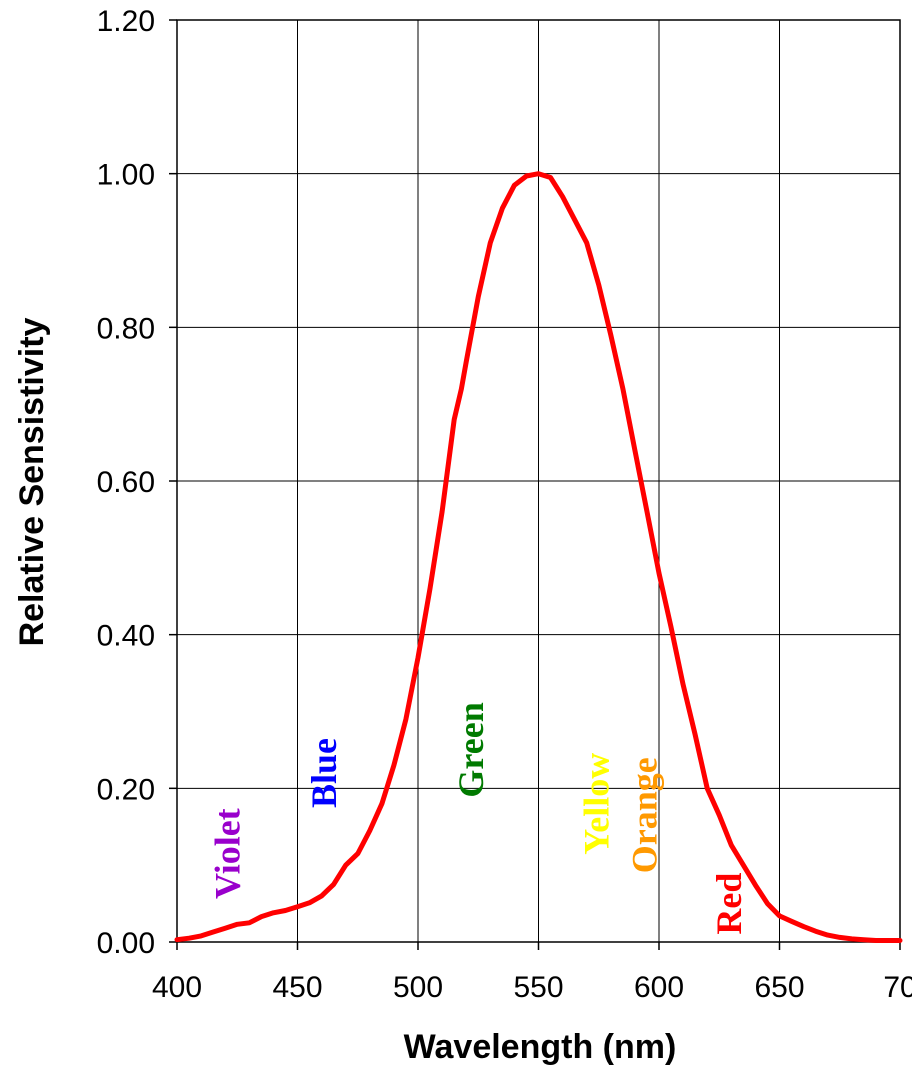 This screenshot has width=912, height=1090. What do you see at coordinates (177, 987) in the screenshot?
I see `x-tick-label: 400` at bounding box center [177, 987].